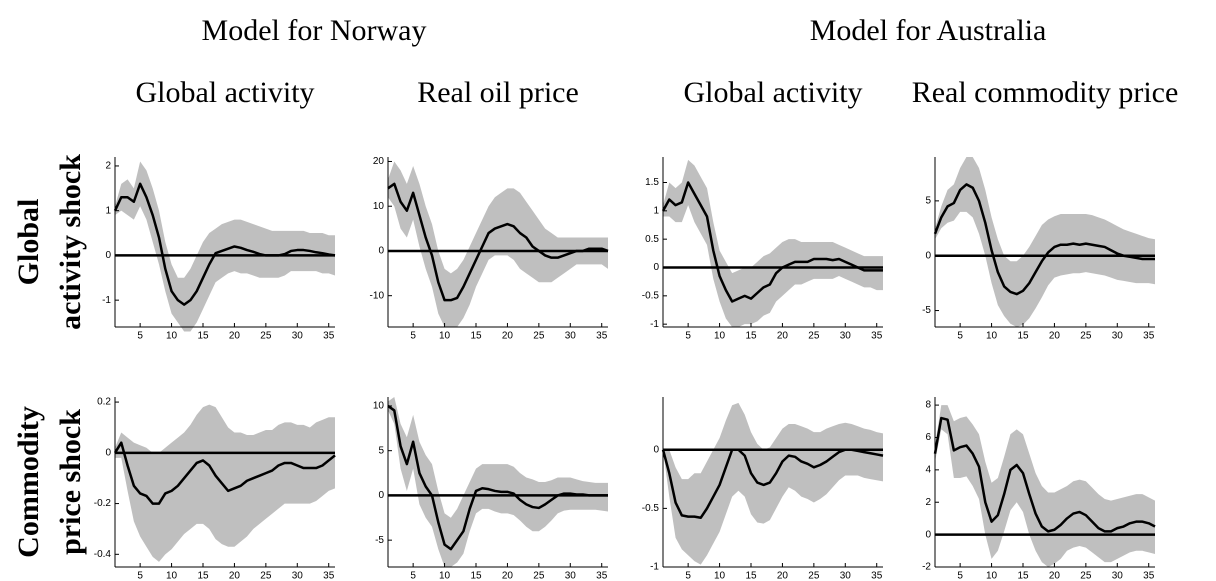 The image size is (1216, 581). Describe the element at coordinates (652, 182) in the screenshot. I see `y-tick-label: 1.5` at that location.